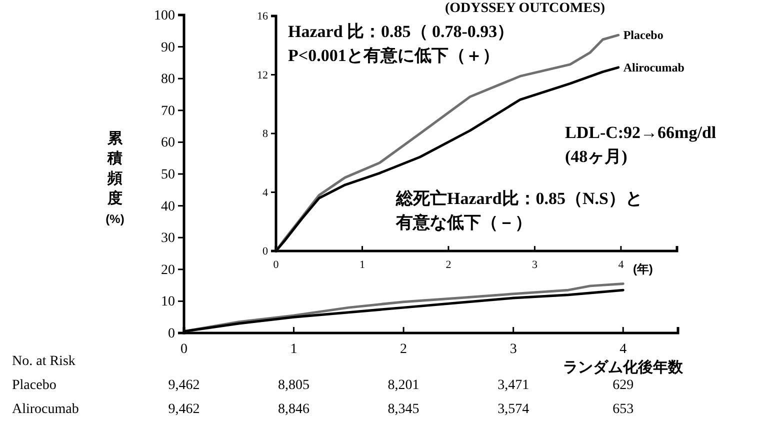  Describe the element at coordinates (34, 385) in the screenshot. I see `text: Placebo` at that location.